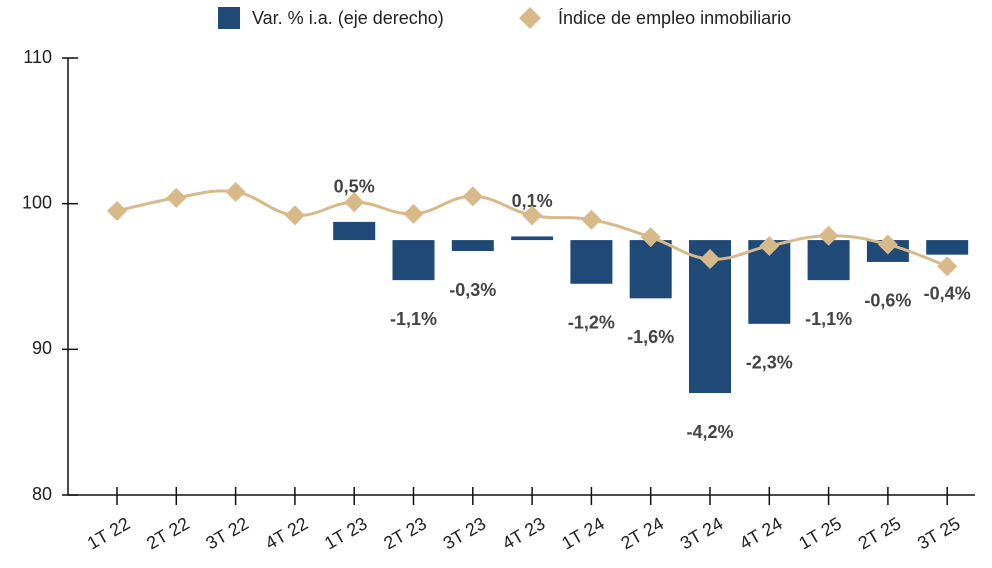 This screenshot has width=992, height=568. What do you see at coordinates (880, 533) in the screenshot?
I see `x-tick-label: 2T 25` at bounding box center [880, 533].